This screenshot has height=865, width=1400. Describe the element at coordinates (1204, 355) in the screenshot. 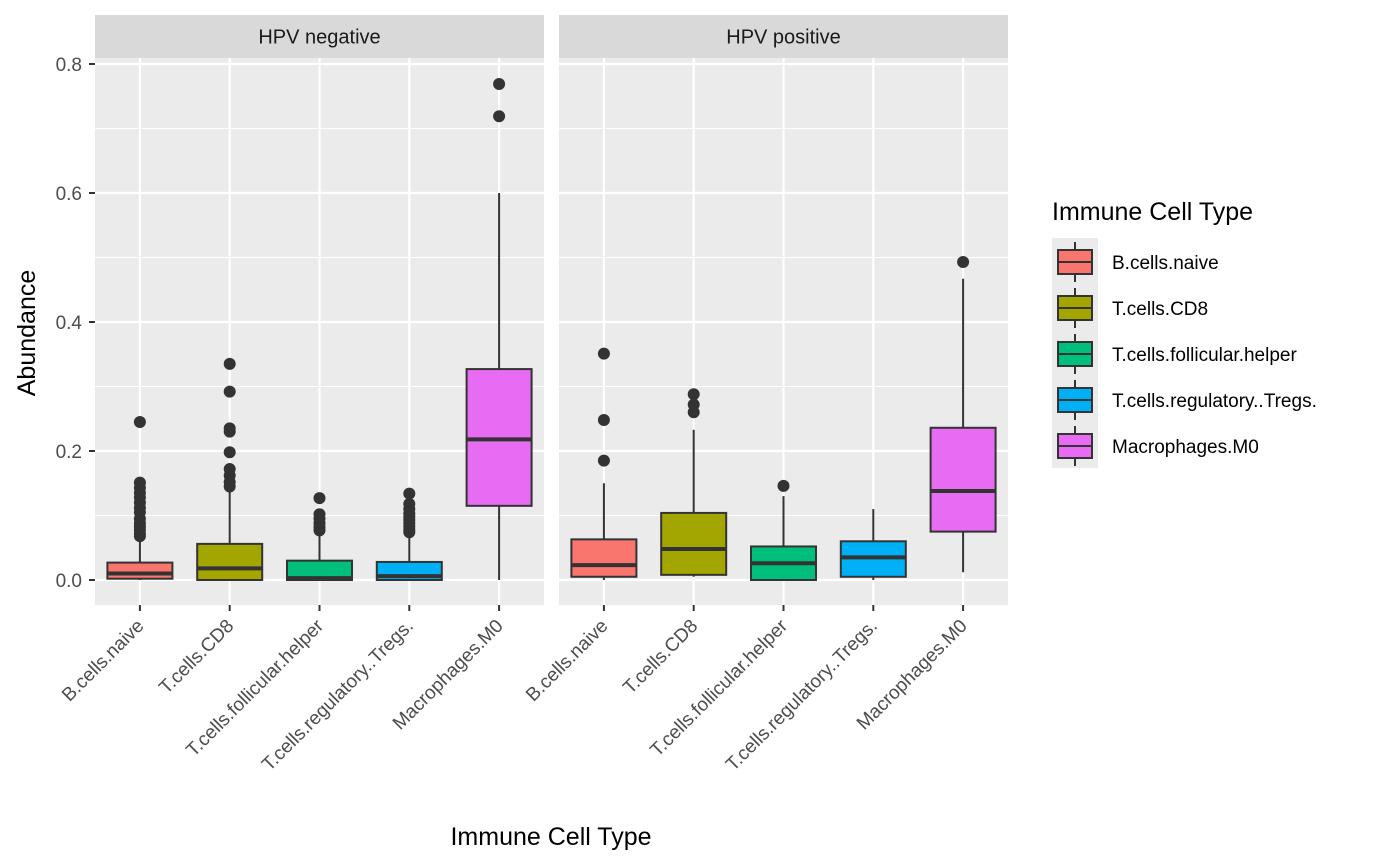

I see `legend-label: T.cells.follicular.helper` at that location.